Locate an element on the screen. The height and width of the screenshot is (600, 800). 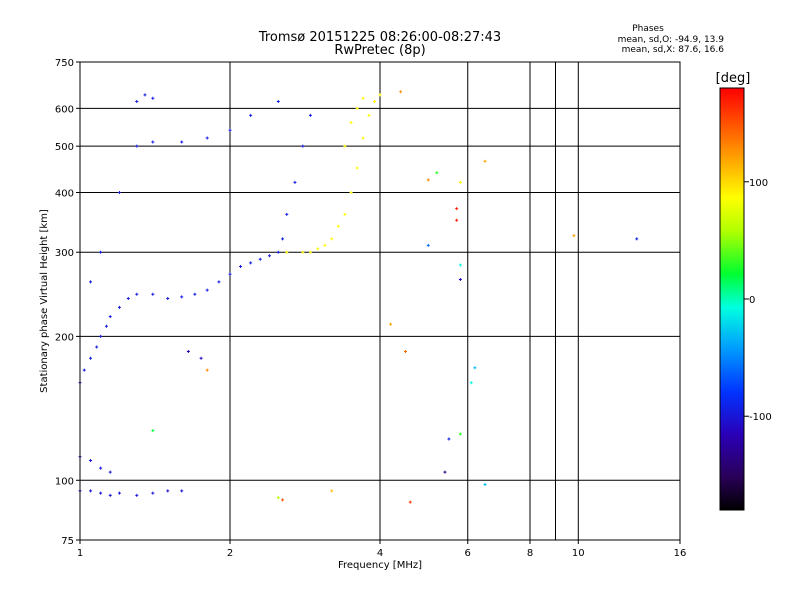
x-tick-label: 10 is located at coordinates (578, 553).